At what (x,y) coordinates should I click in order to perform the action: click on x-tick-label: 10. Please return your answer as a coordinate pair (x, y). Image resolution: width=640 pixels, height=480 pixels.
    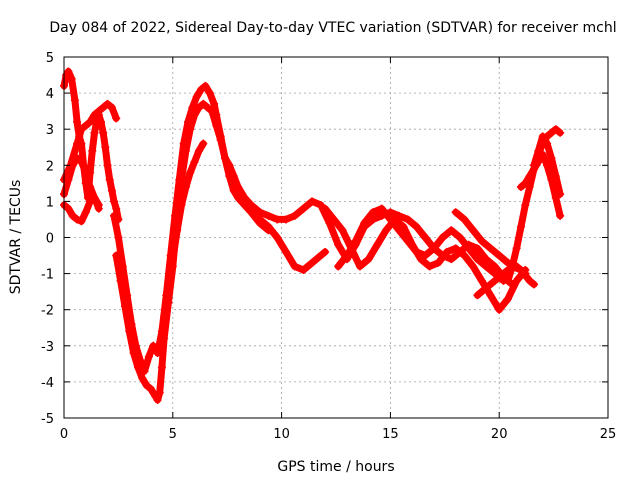
    Looking at the image, I should click on (281, 434).